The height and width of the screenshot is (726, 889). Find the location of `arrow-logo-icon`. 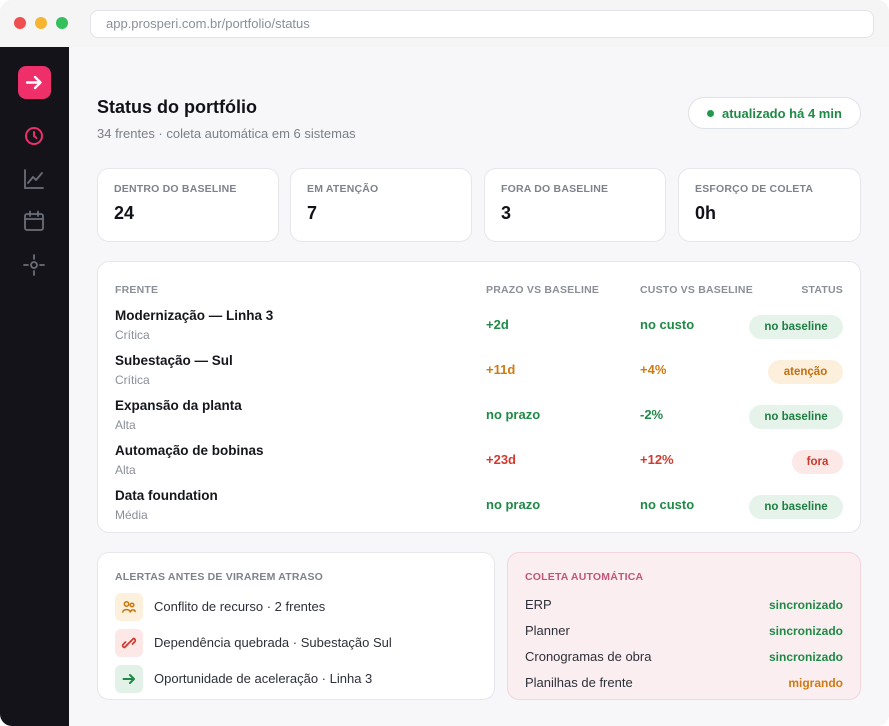

arrow-logo-icon is located at coordinates (33, 82).